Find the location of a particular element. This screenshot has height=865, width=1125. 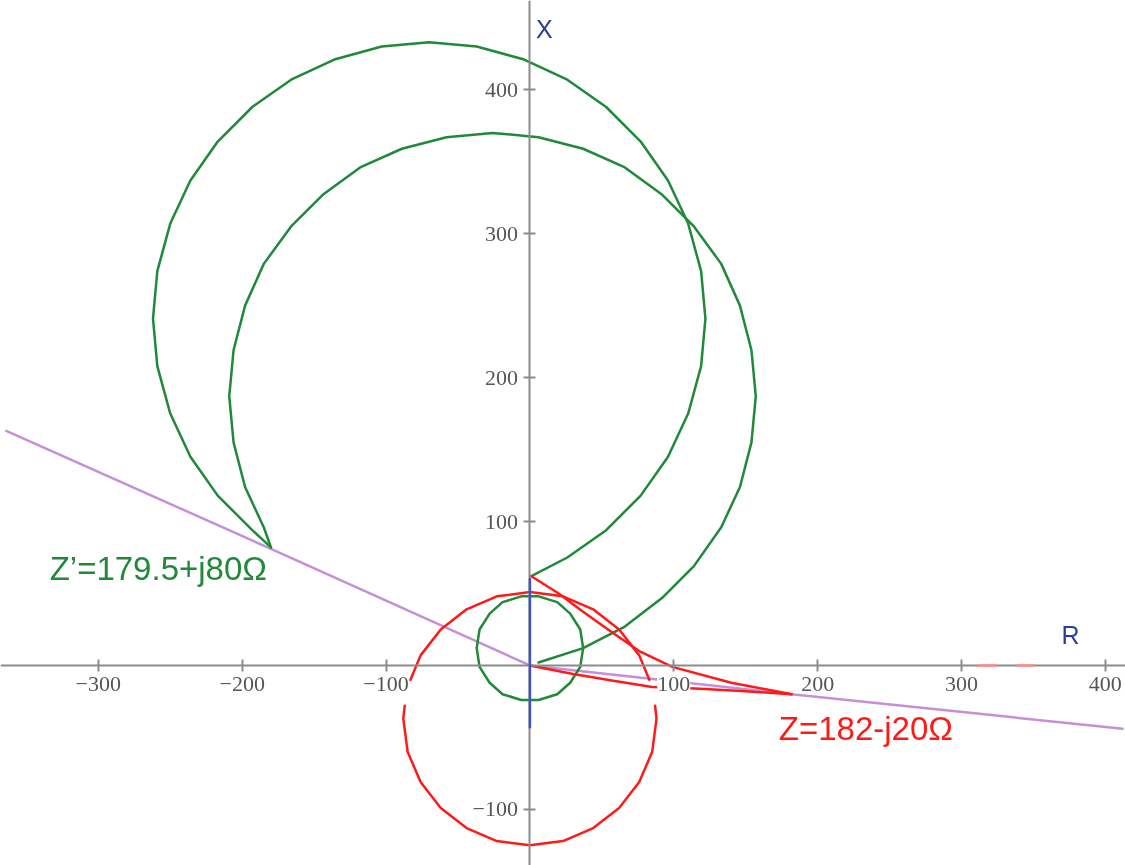

y-axis-title: X is located at coordinates (544, 28).